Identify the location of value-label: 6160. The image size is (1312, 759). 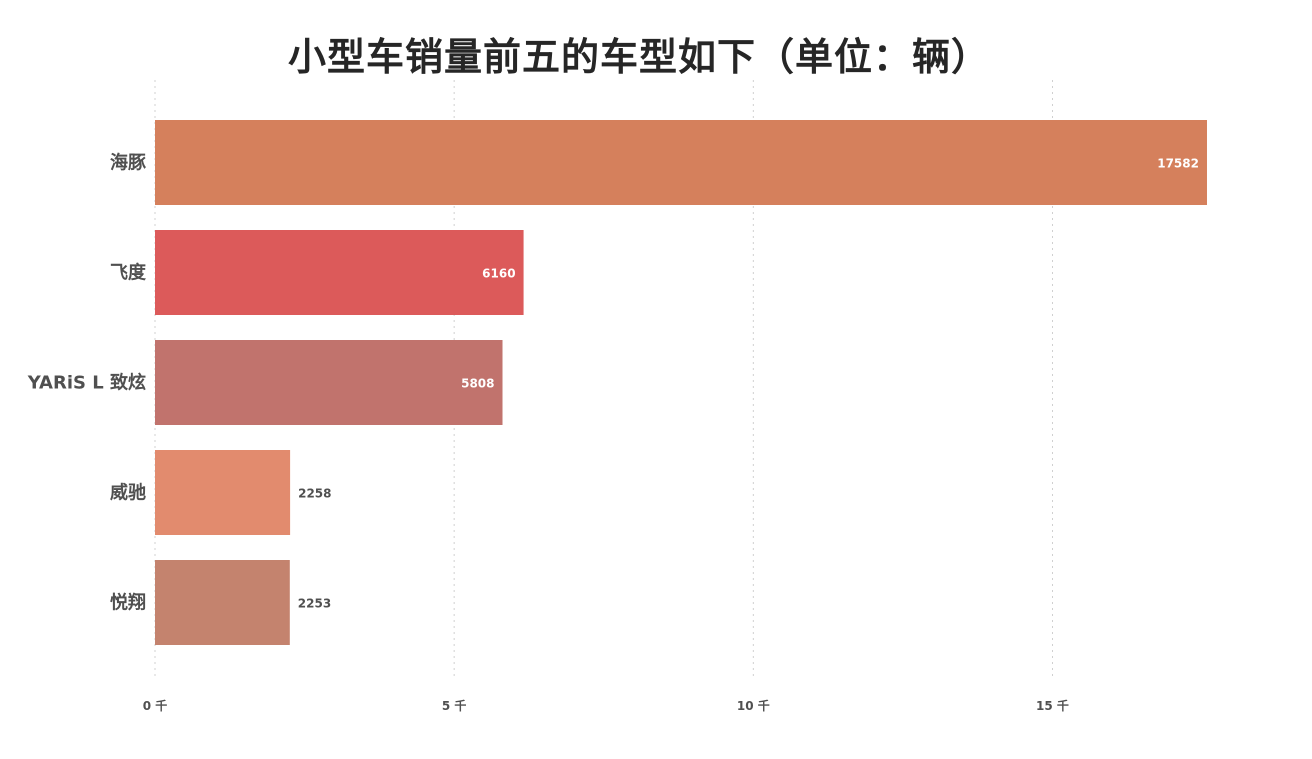
(498, 274).